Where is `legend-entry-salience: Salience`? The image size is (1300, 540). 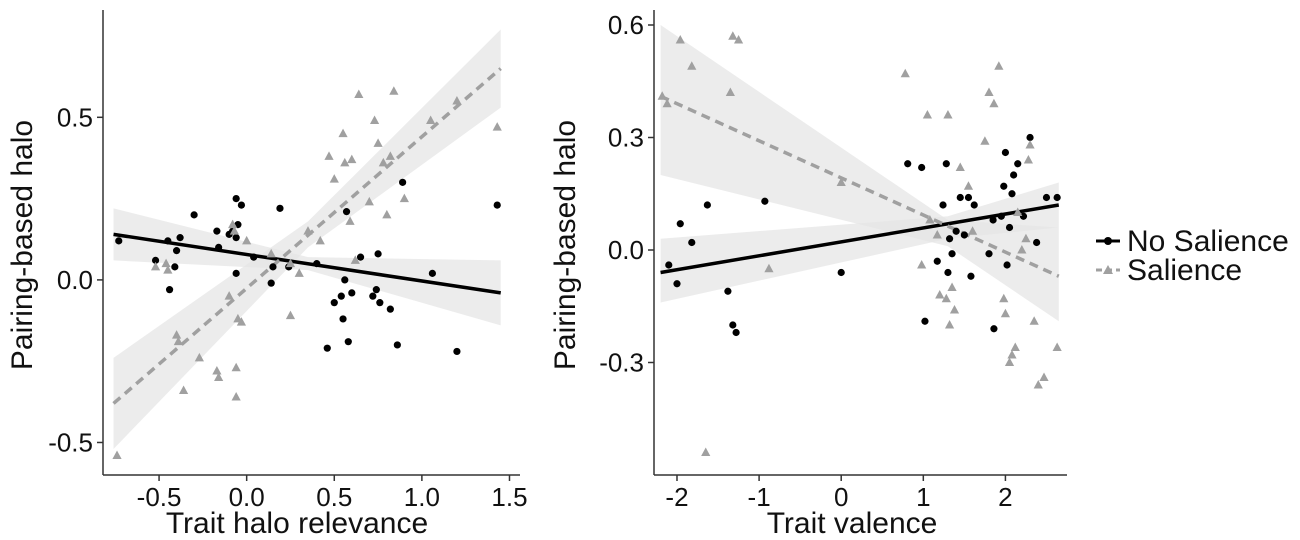
legend-entry-salience: Salience is located at coordinates (1169, 270).